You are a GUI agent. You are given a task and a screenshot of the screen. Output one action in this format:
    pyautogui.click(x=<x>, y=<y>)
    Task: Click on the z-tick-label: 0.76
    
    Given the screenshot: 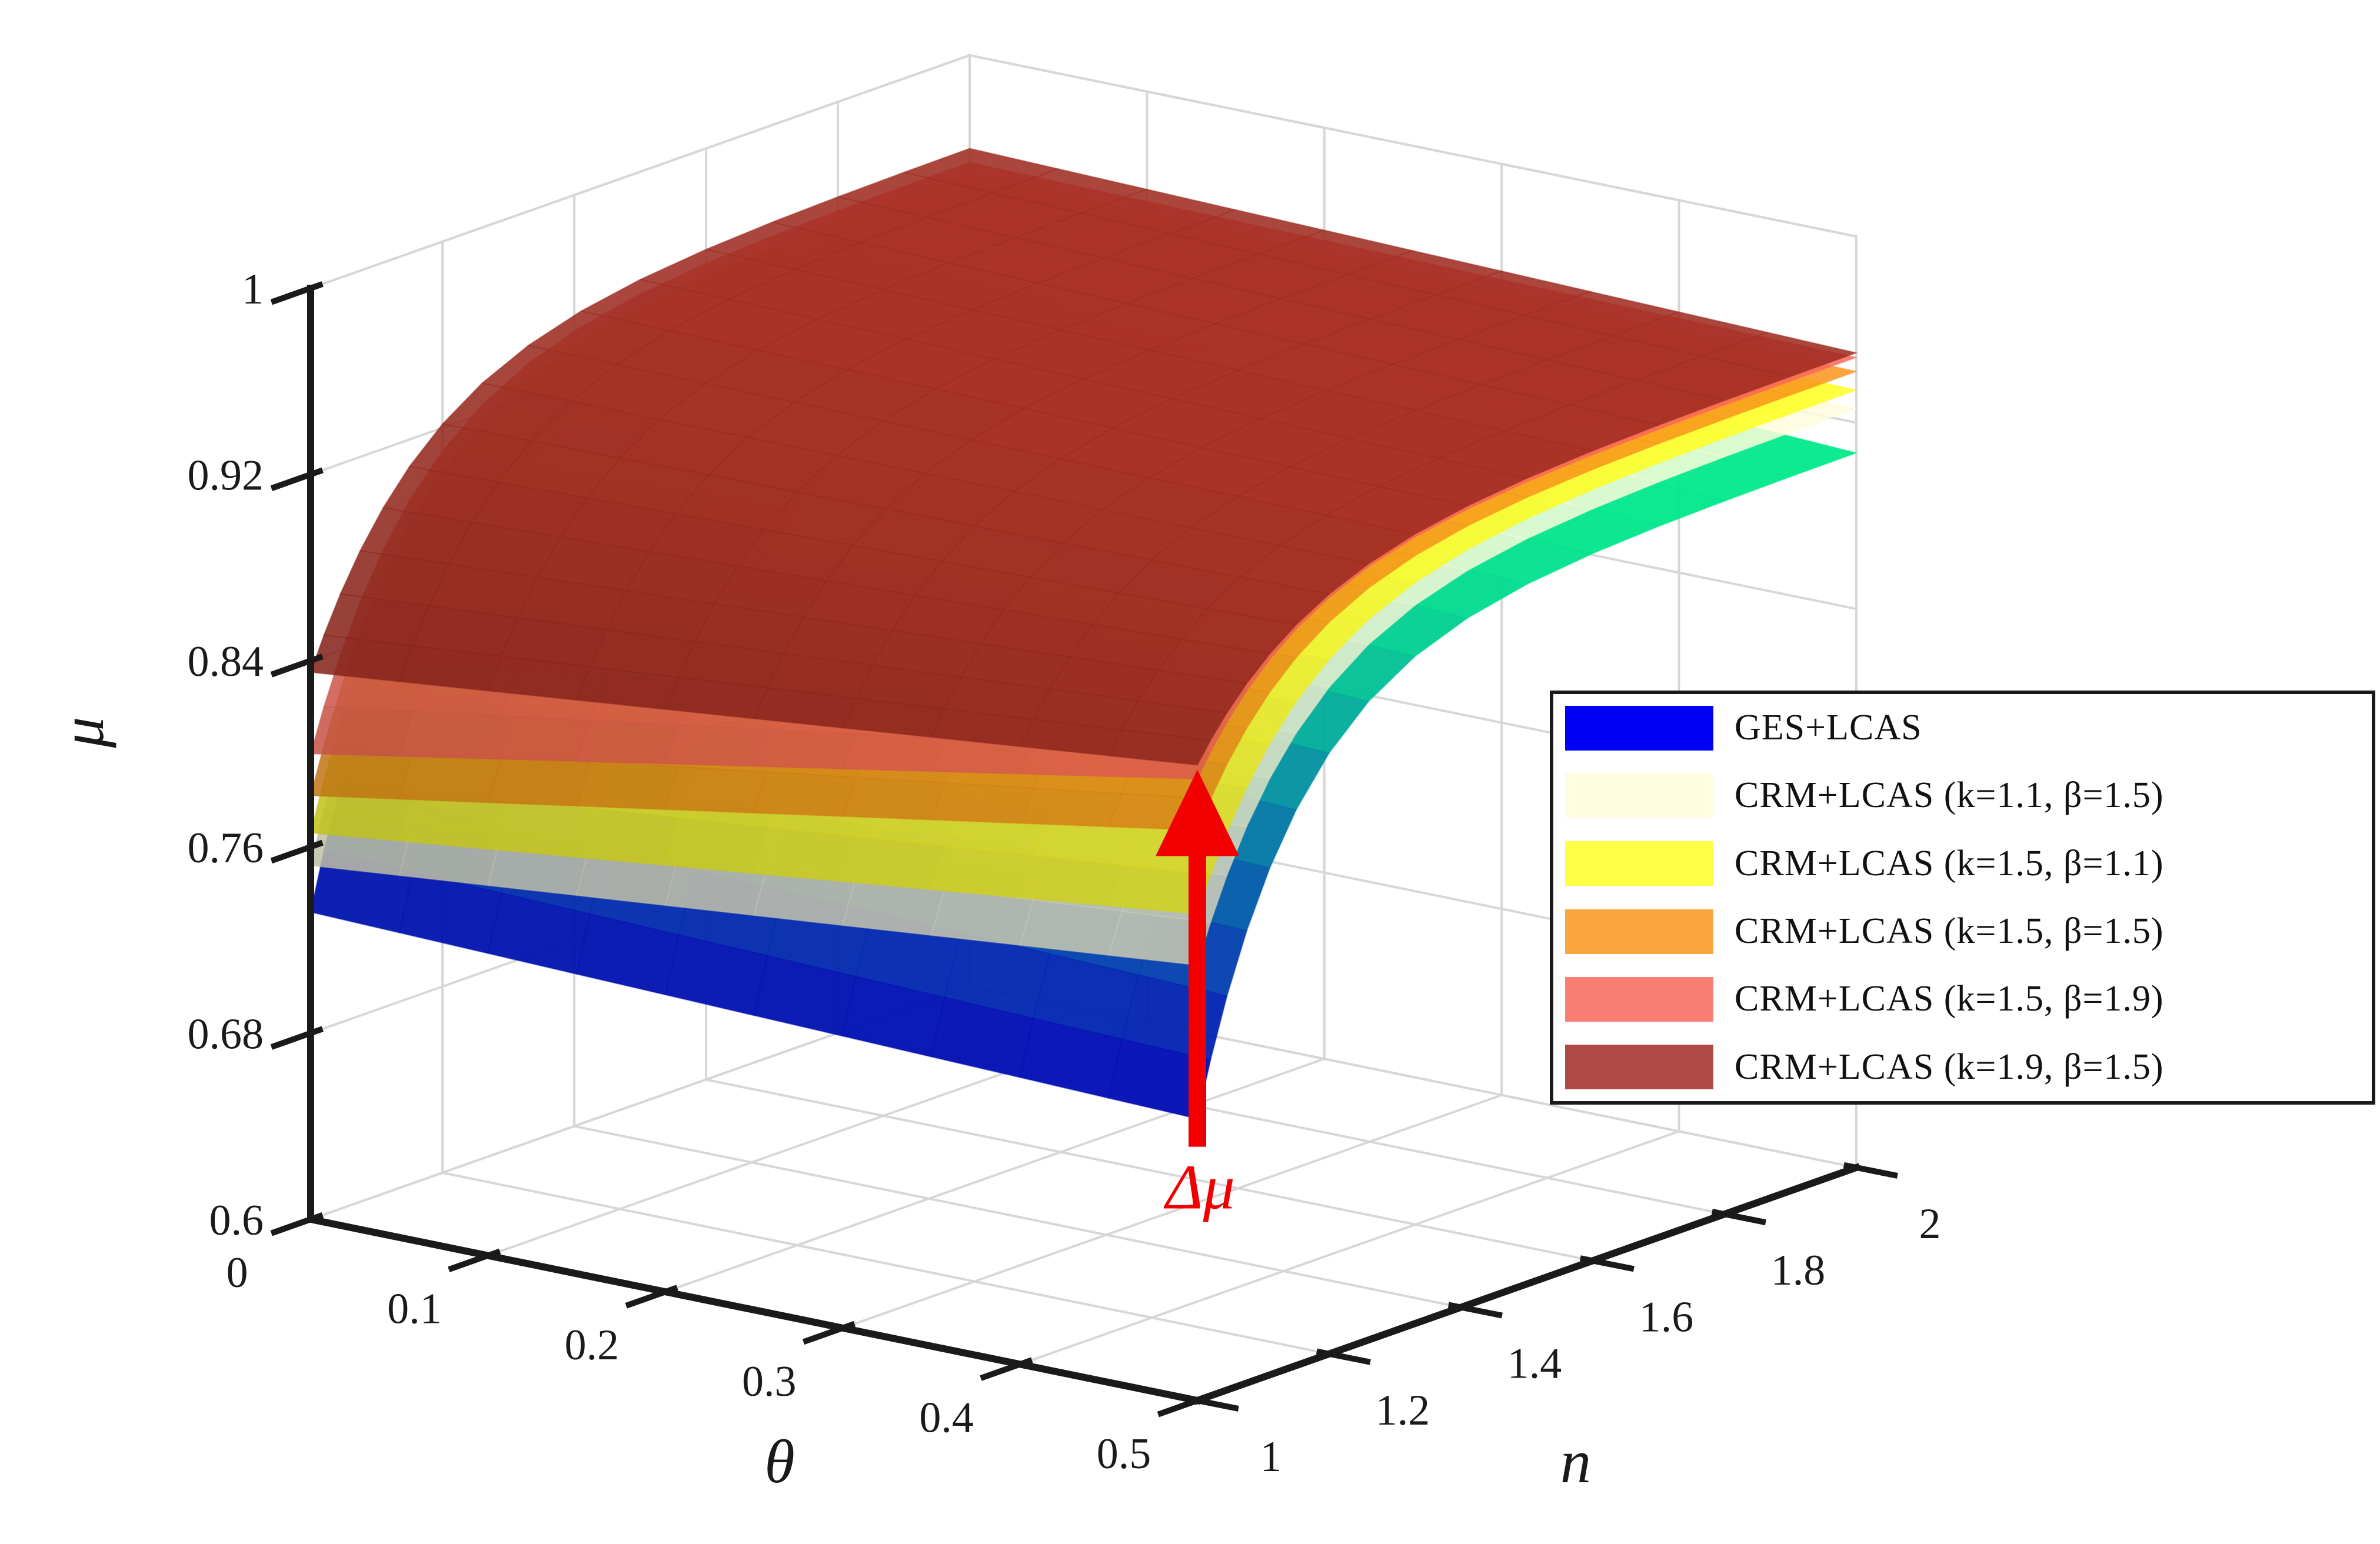 What is the action you would take?
    pyautogui.click(x=226, y=848)
    